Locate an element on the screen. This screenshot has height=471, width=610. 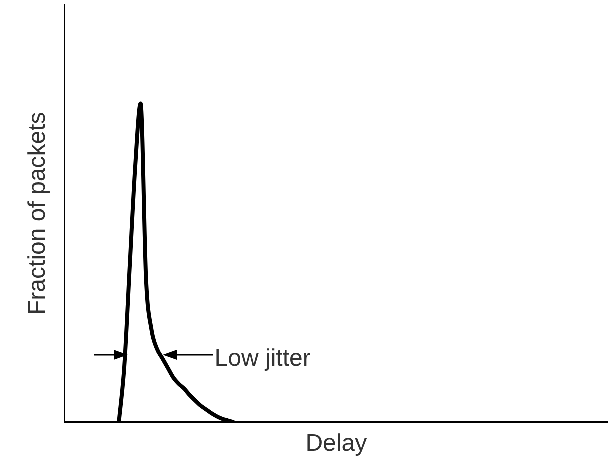
annotation: Low jitter is located at coordinates (262, 358).